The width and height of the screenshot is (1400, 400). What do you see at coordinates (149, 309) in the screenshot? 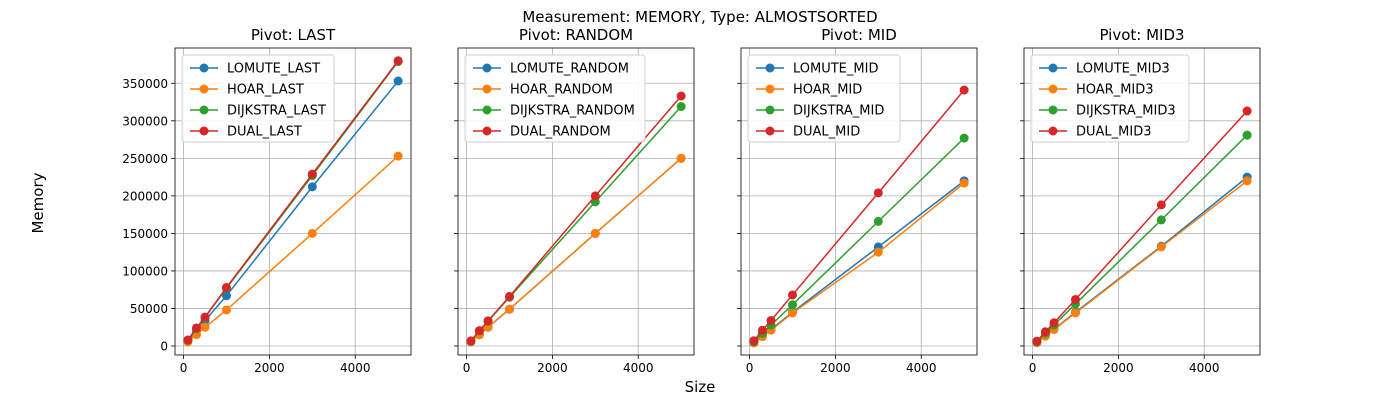
I see `y-tick-label: 50000` at bounding box center [149, 309].